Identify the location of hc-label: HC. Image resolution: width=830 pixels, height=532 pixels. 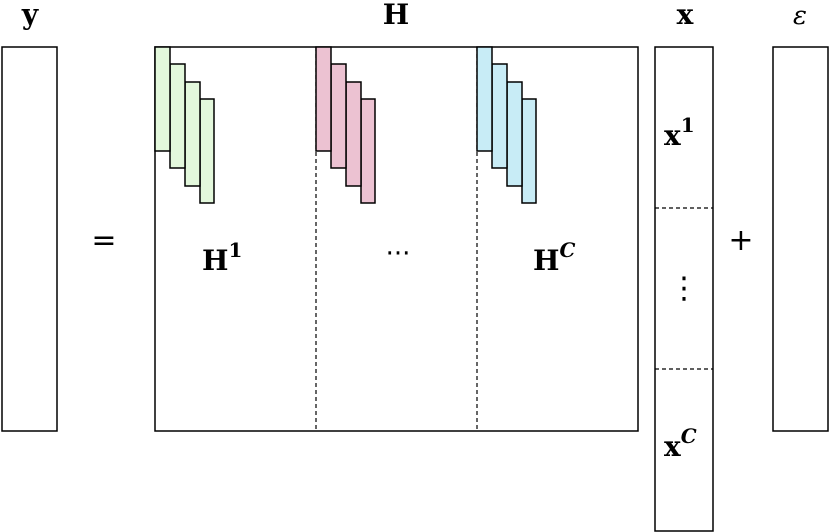
(554, 257).